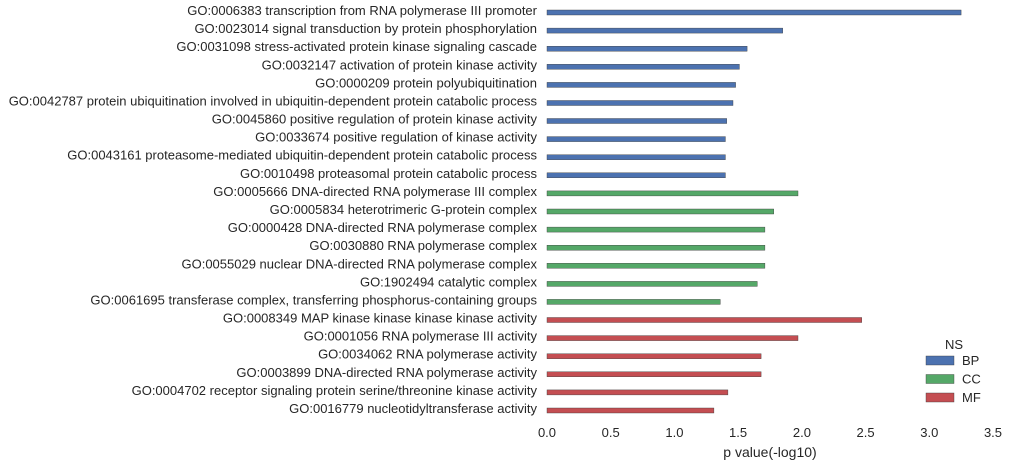 This screenshot has height=466, width=1009. What do you see at coordinates (993, 432) in the screenshot?
I see `x-tick-label: 3.5` at bounding box center [993, 432].